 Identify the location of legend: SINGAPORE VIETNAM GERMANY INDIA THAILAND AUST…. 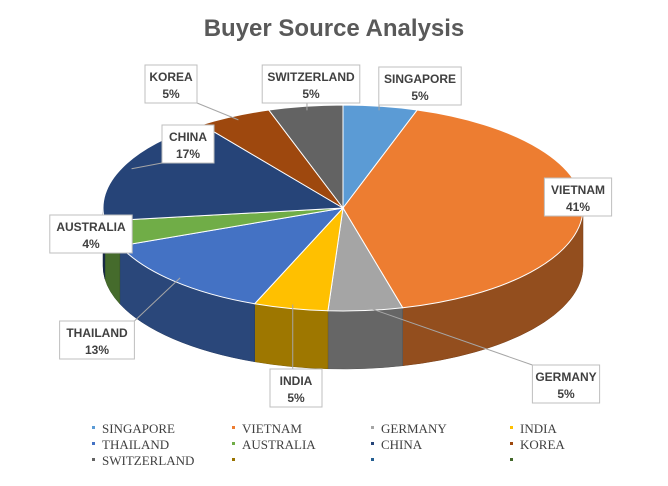
(328, 444).